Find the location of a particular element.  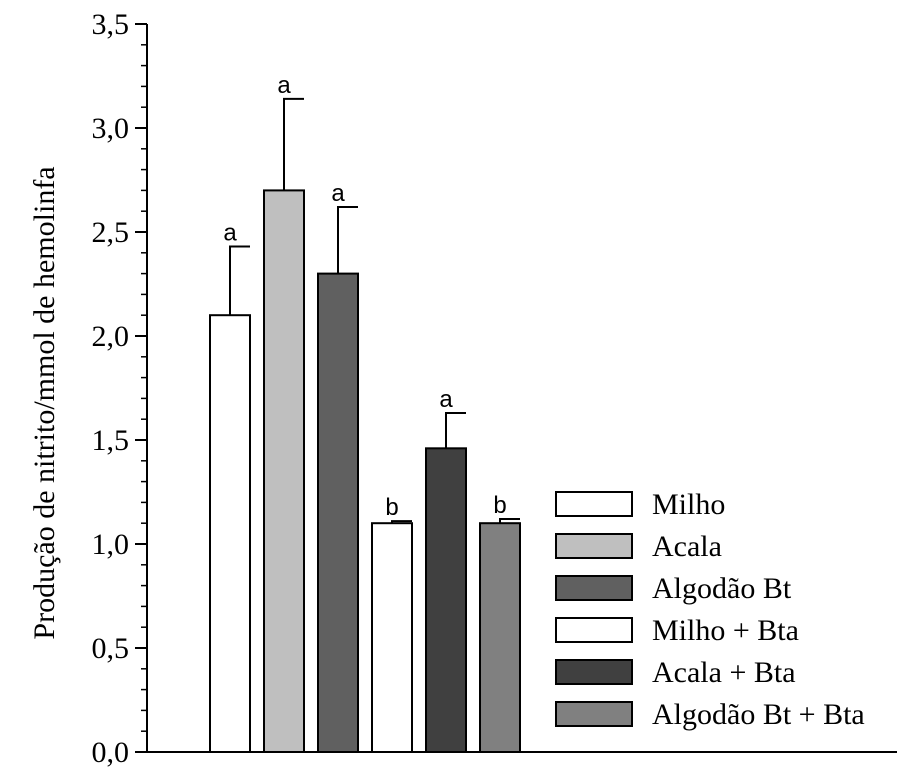

y-tick-label: 2,0 is located at coordinates (111, 336).